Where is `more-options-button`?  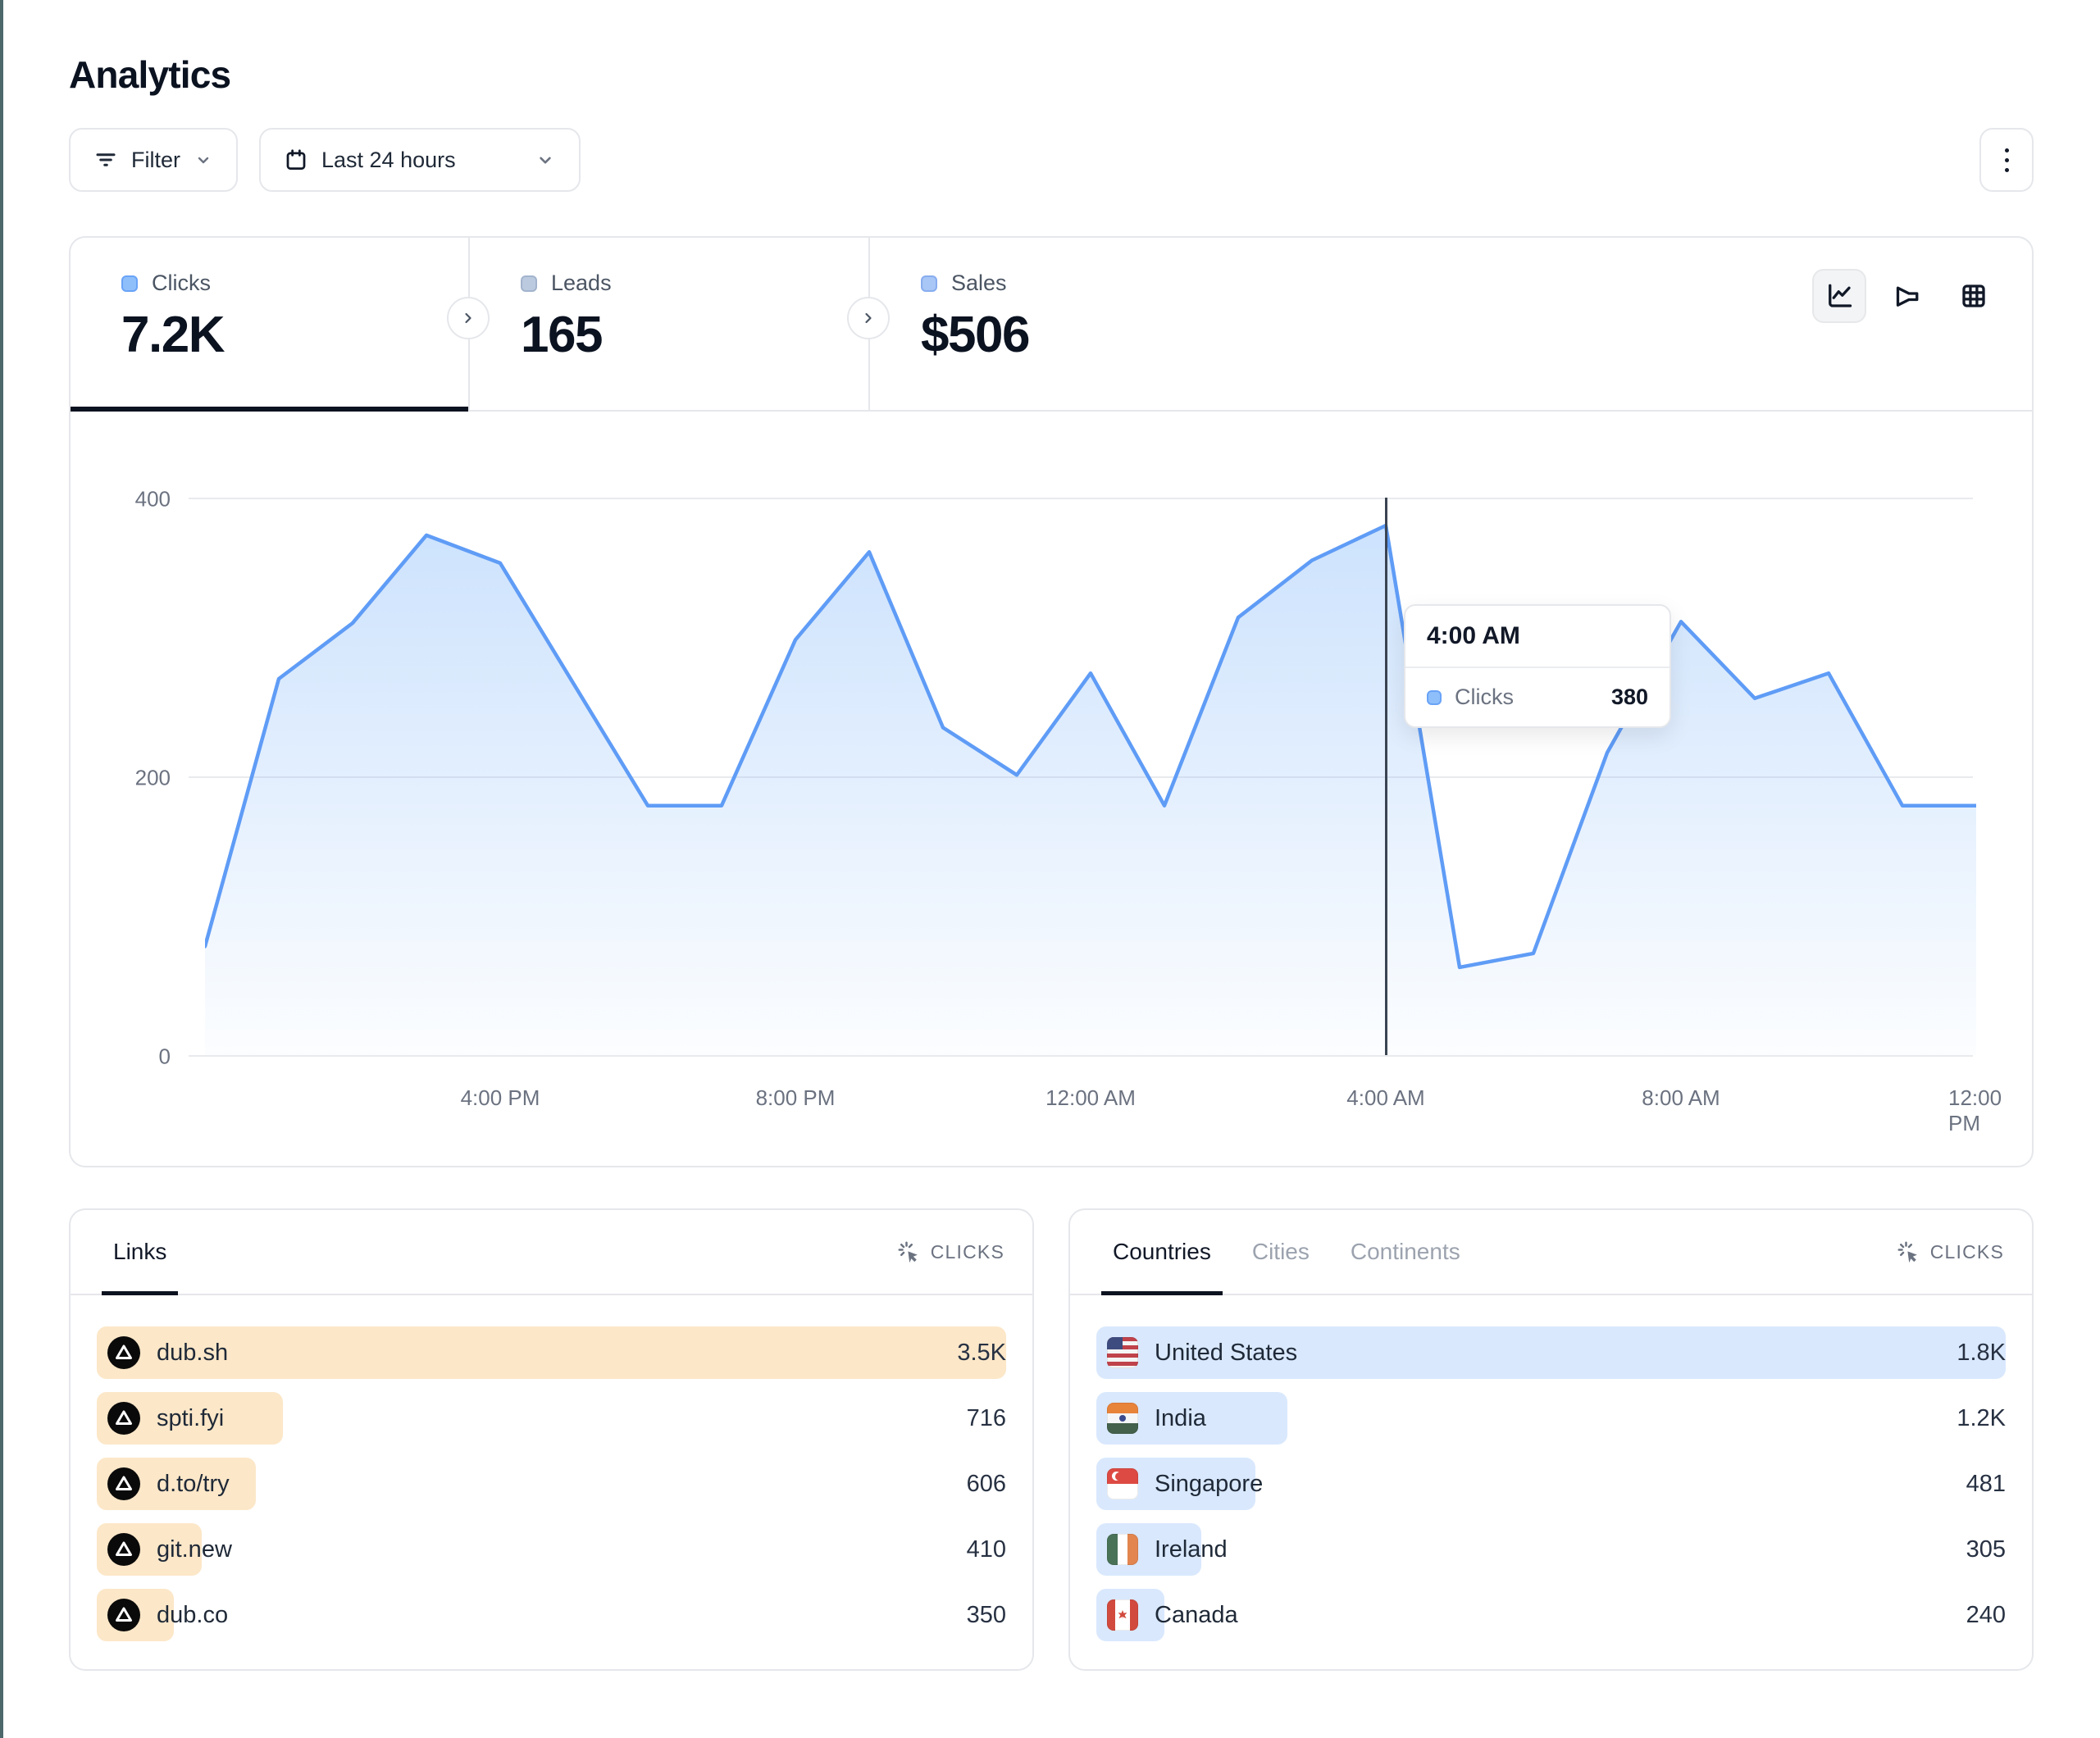
more-options-button is located at coordinates (2006, 160).